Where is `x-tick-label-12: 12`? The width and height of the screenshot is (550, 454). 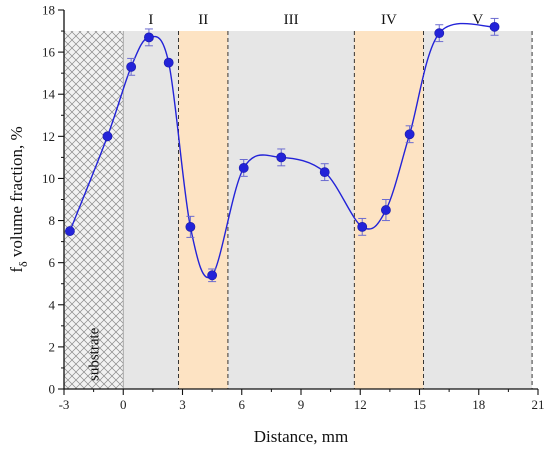
x-tick-label-12: 12 is located at coordinates (360, 404).